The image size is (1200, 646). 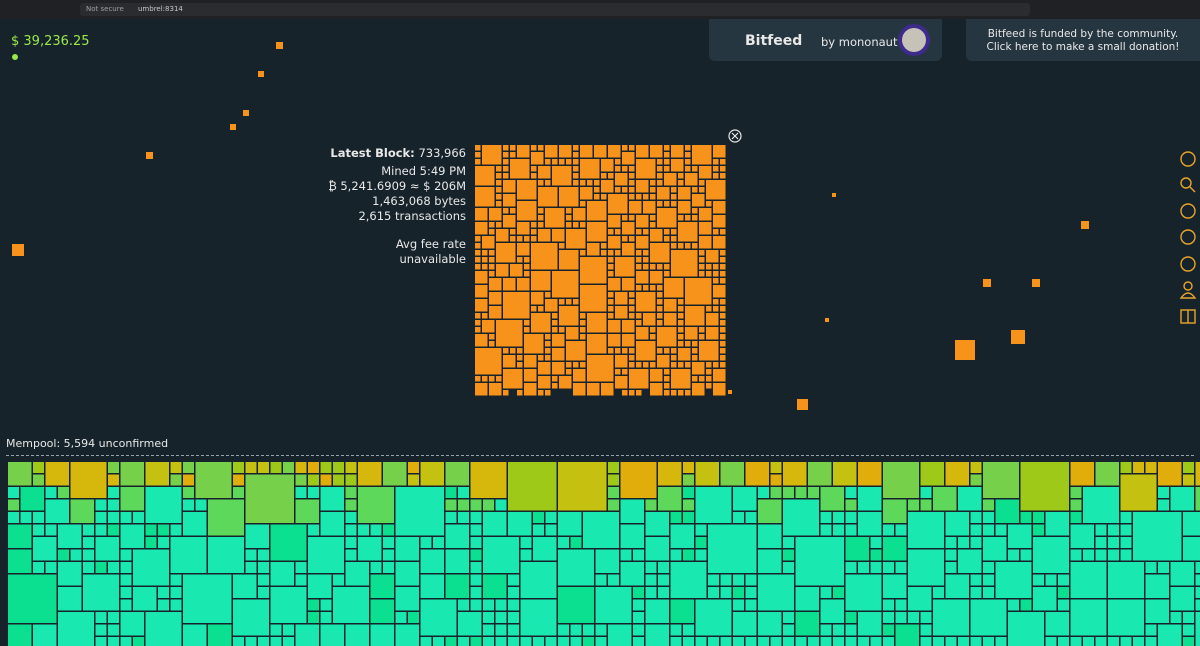 I want to click on settings-button, so click(x=1188, y=159).